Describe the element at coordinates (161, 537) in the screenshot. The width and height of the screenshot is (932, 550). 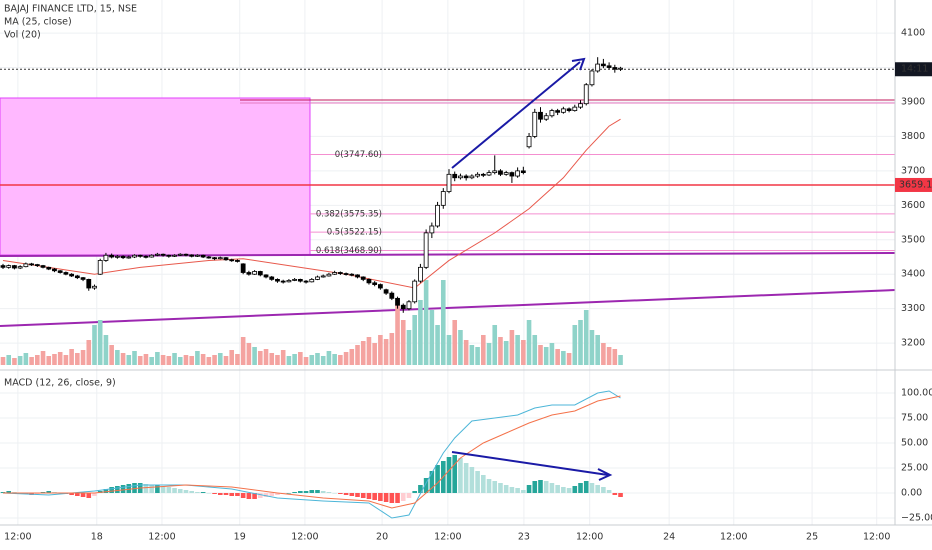
I see `x-tick-label: 12:00` at that location.